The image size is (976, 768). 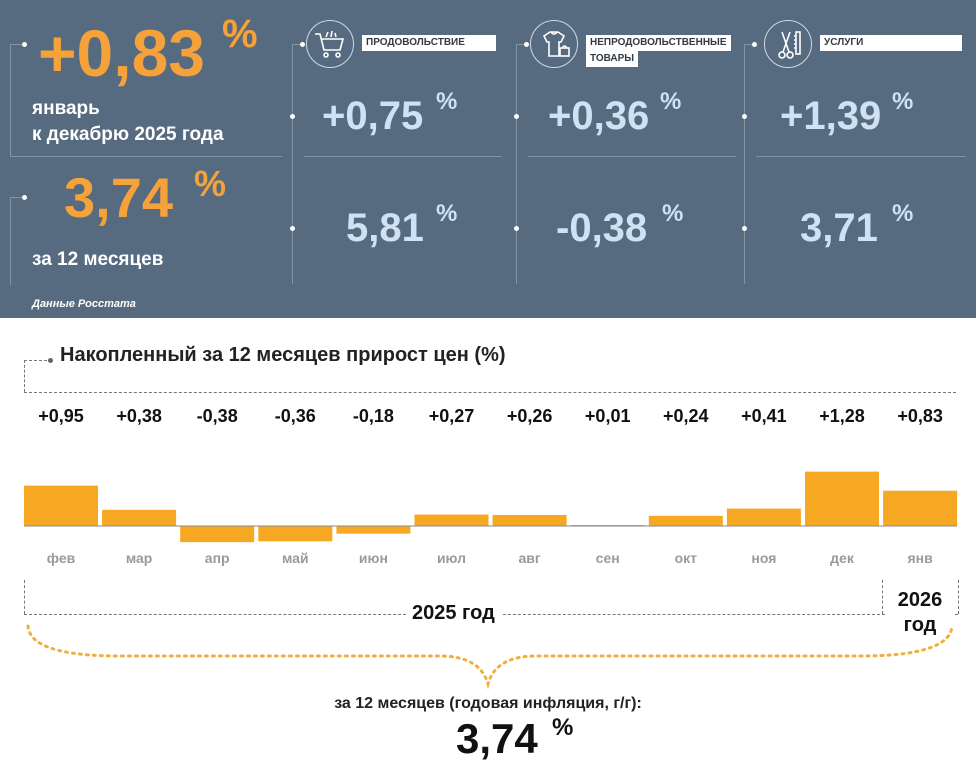 I want to click on category-nonfood-monthly: +0,36%, so click(x=615, y=113).